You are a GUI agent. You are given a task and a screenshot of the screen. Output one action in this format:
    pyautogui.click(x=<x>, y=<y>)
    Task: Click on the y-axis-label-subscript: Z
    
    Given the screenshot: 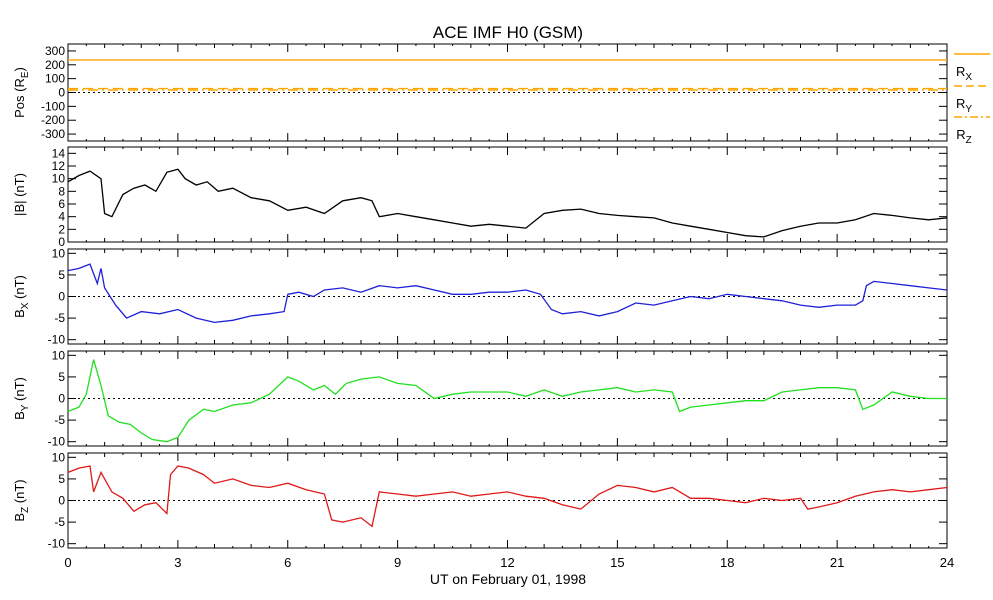 What is the action you would take?
    pyautogui.click(x=25, y=510)
    